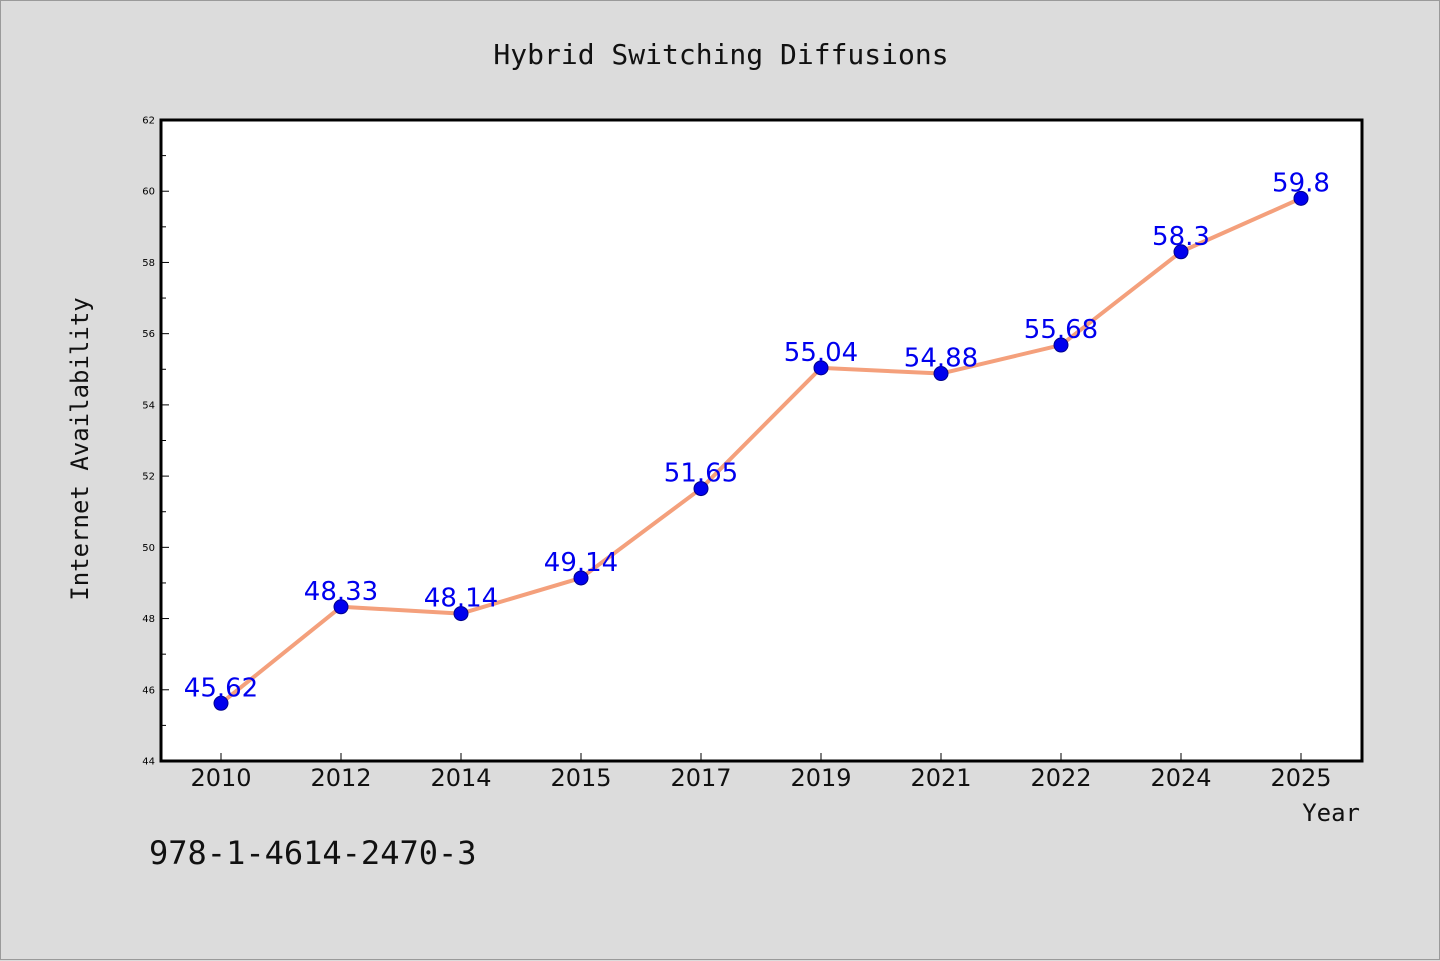 The width and height of the screenshot is (1440, 961). I want to click on y-axis: 44 46 48 50 52 54 56 58 60 62, so click(155, 442).